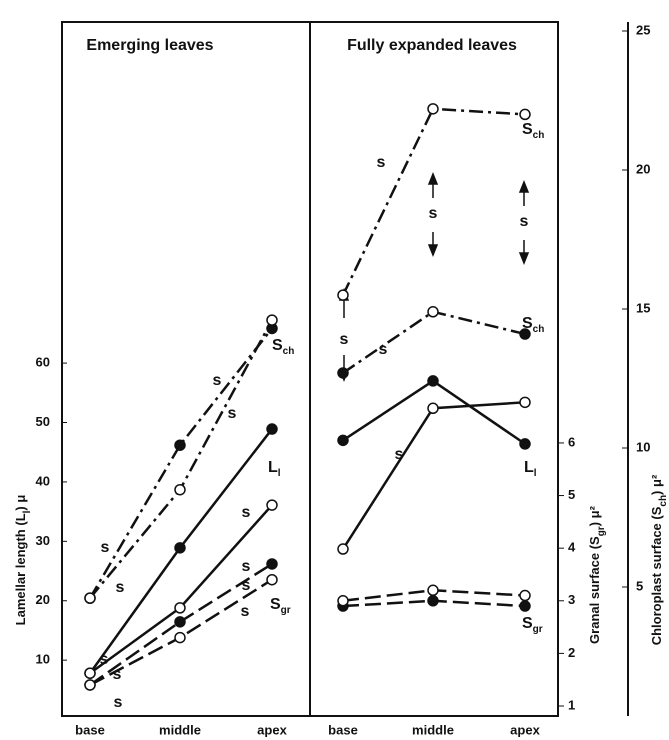 This screenshot has height=740, width=669. I want to click on y2-axis-label-part: ) μ², so click(594, 515).